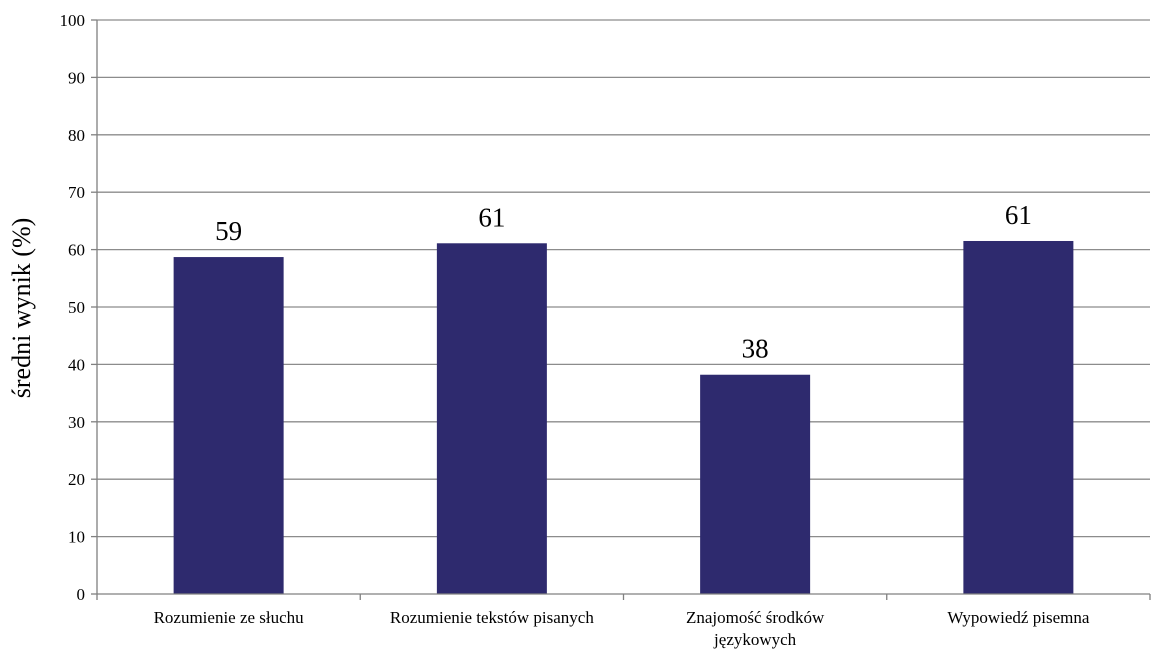  Describe the element at coordinates (76, 479) in the screenshot. I see `y-tick-label: 20` at that location.